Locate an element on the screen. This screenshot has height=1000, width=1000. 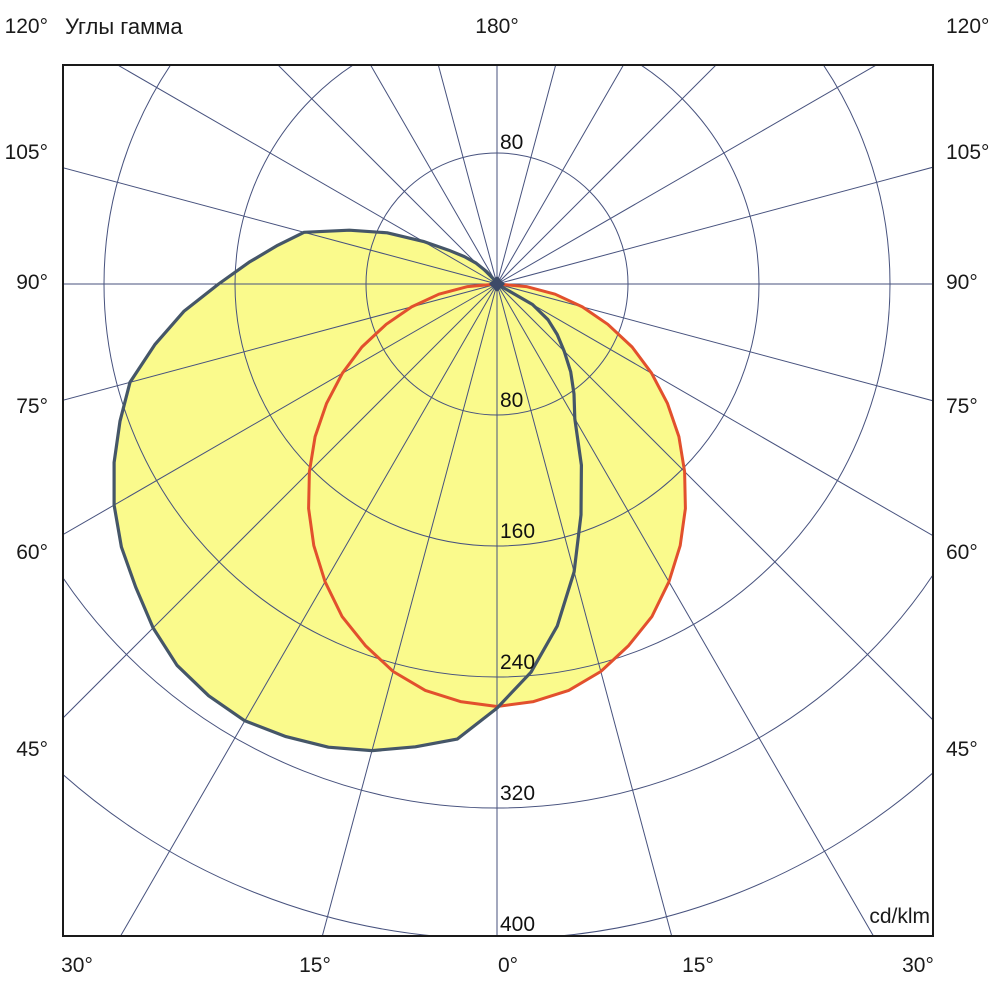
unit-label: cd/klm is located at coordinates (899, 916).